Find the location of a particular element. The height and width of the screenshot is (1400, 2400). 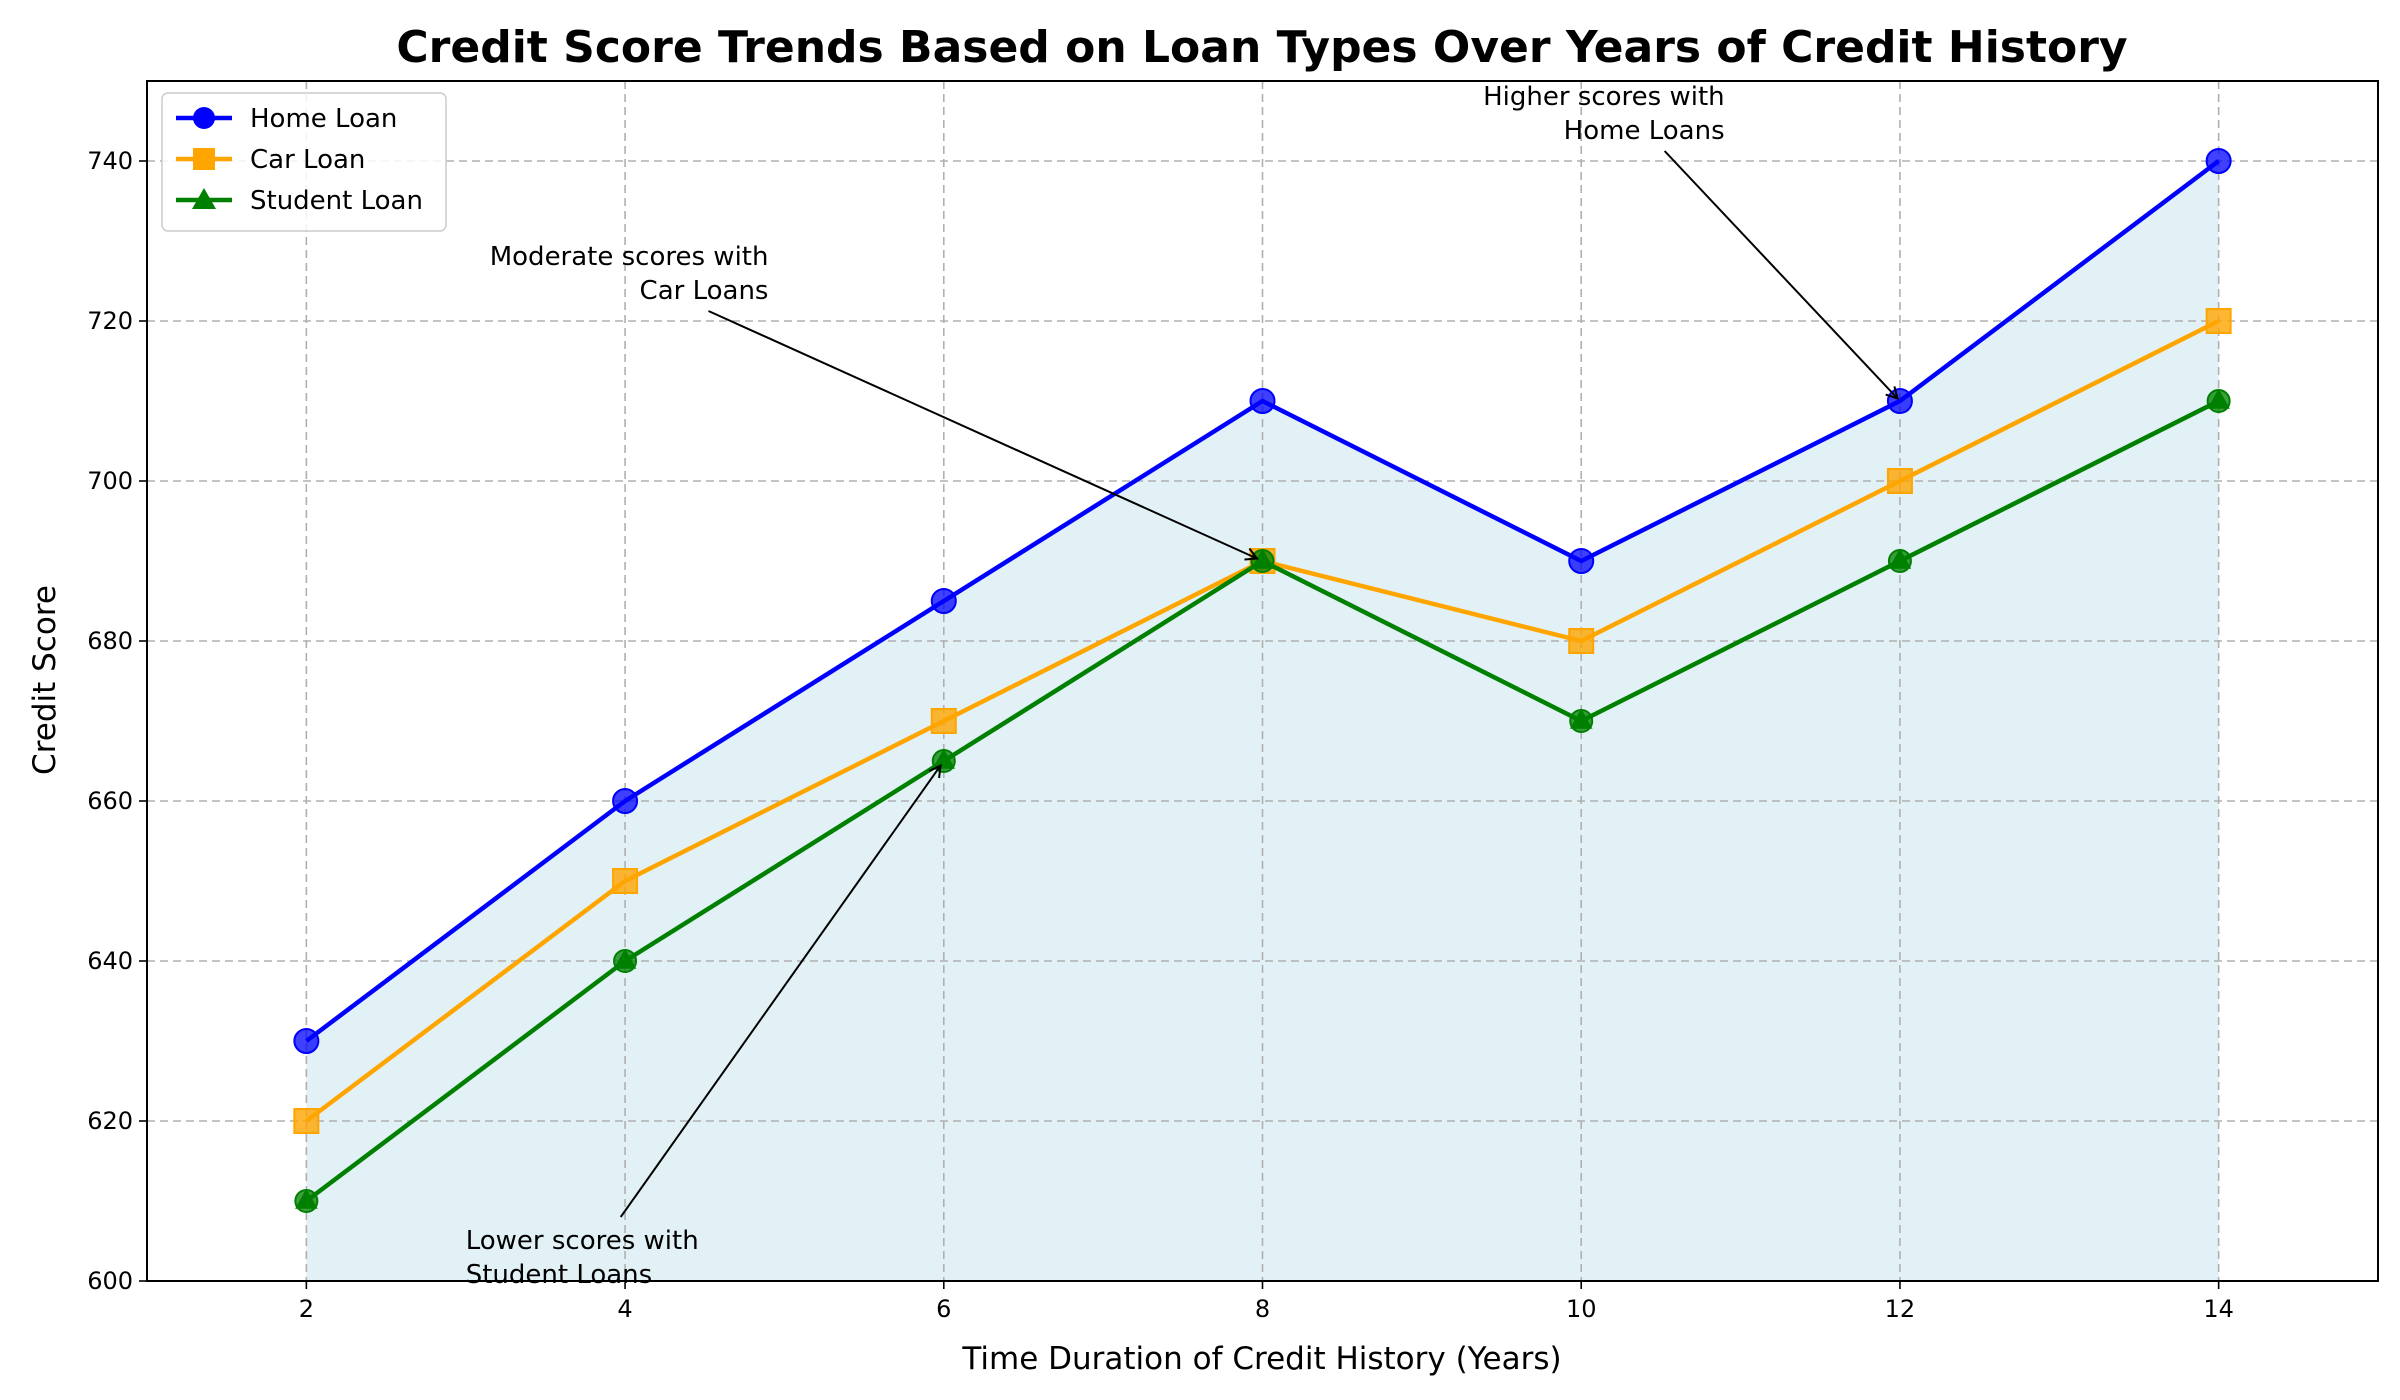

annotation-text: Lower scores with is located at coordinates (582, 1241).